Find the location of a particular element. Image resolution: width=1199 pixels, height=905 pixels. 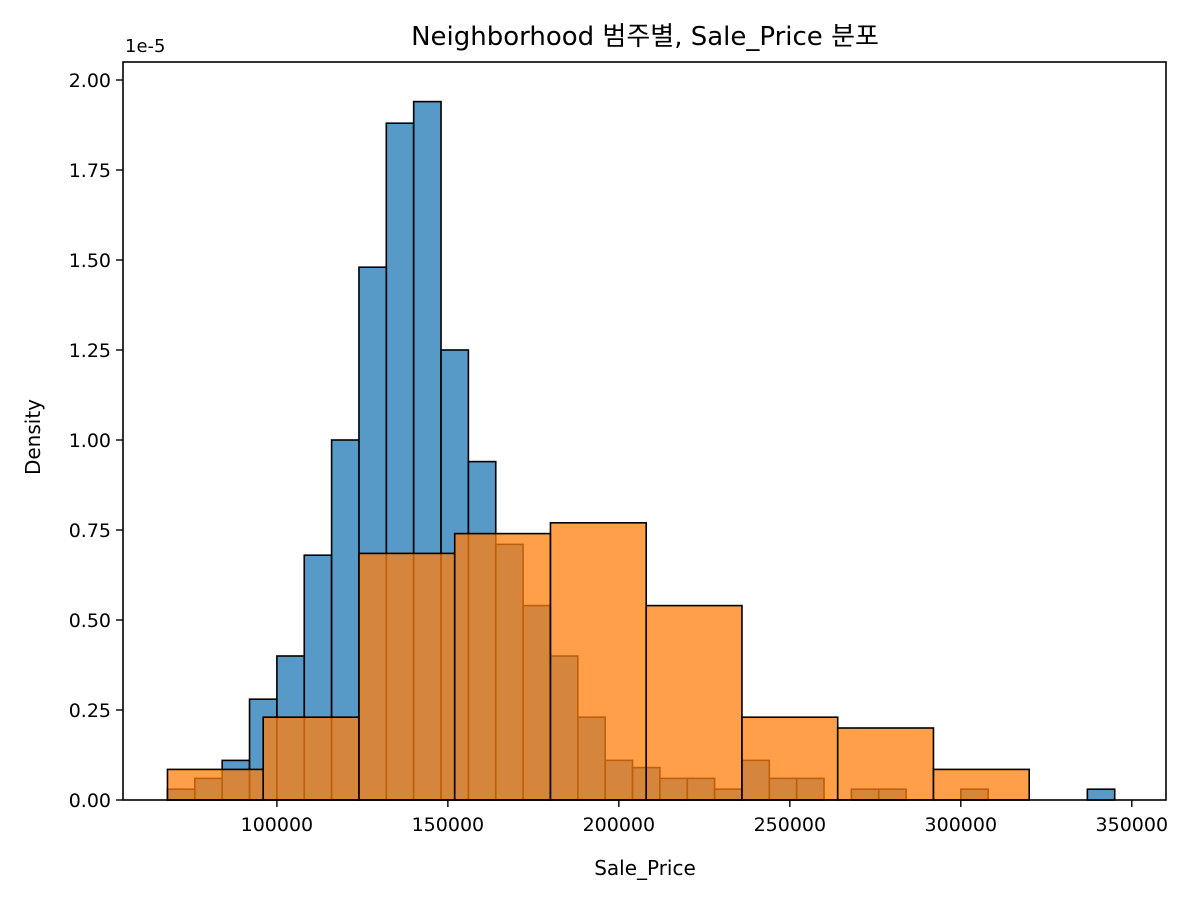

y-tick-label: 1.50 is located at coordinates (90, 261).